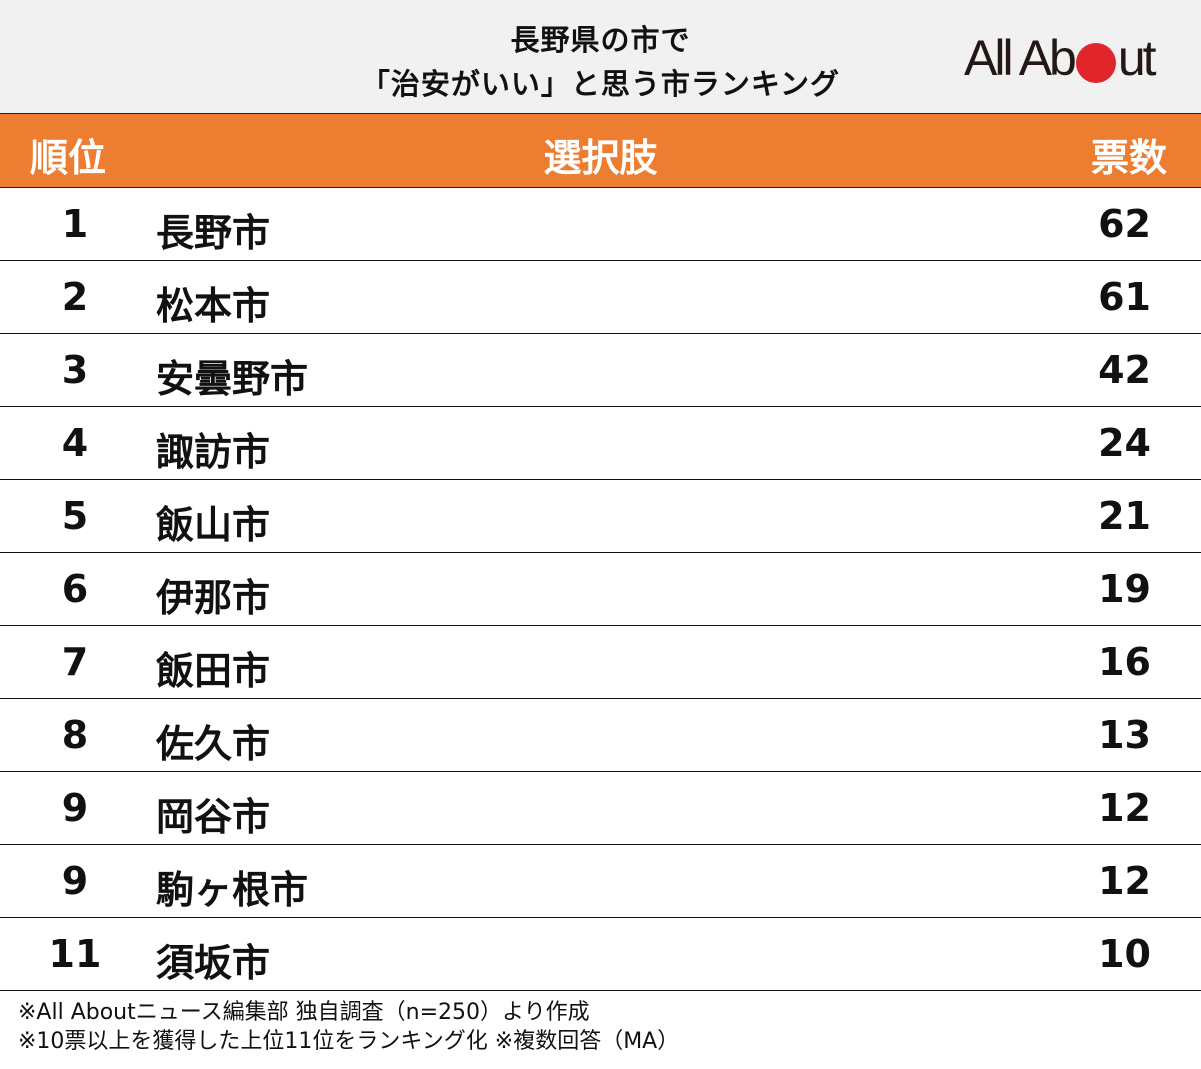  Describe the element at coordinates (600, 158) in the screenshot. I see `column-header-choice: 選択肢` at that location.